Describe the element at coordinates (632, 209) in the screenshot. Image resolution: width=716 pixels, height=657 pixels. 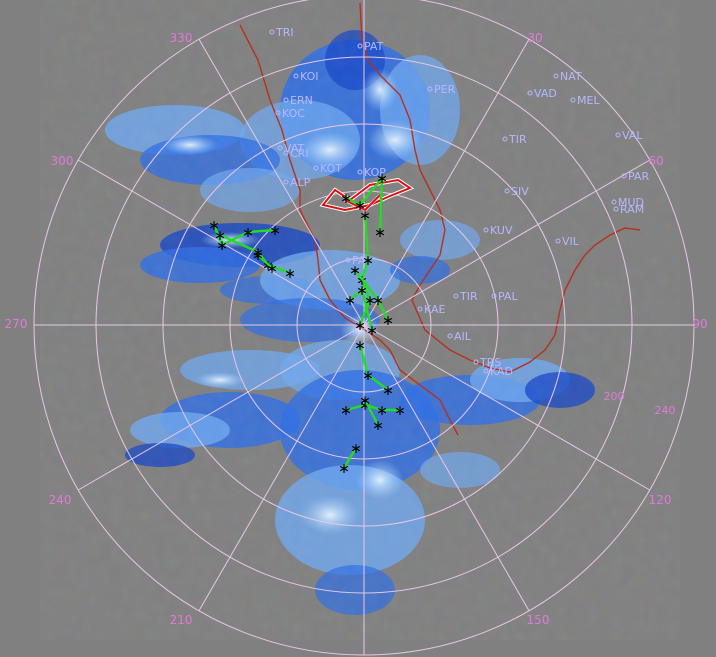
I see `town-label: RAM` at that location.